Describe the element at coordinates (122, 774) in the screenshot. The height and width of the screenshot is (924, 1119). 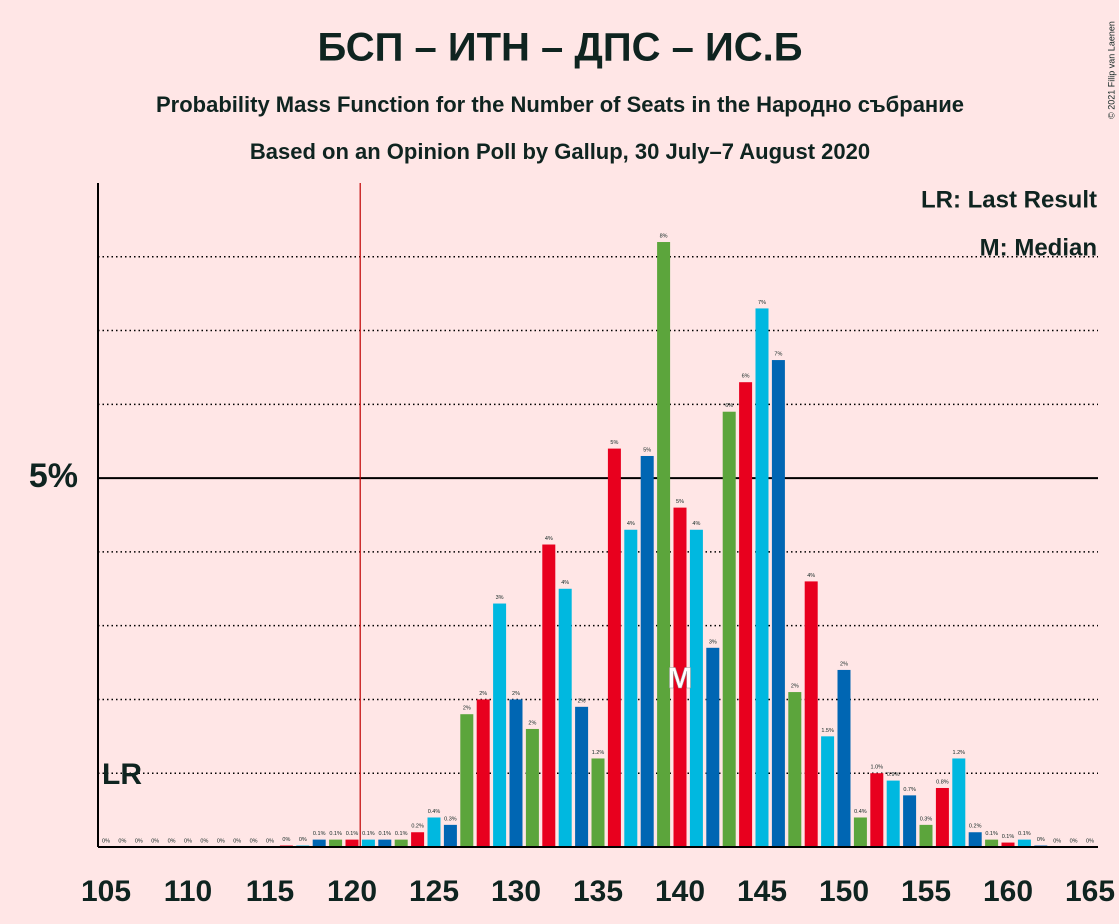
I see `last-result-label: LR` at that location.